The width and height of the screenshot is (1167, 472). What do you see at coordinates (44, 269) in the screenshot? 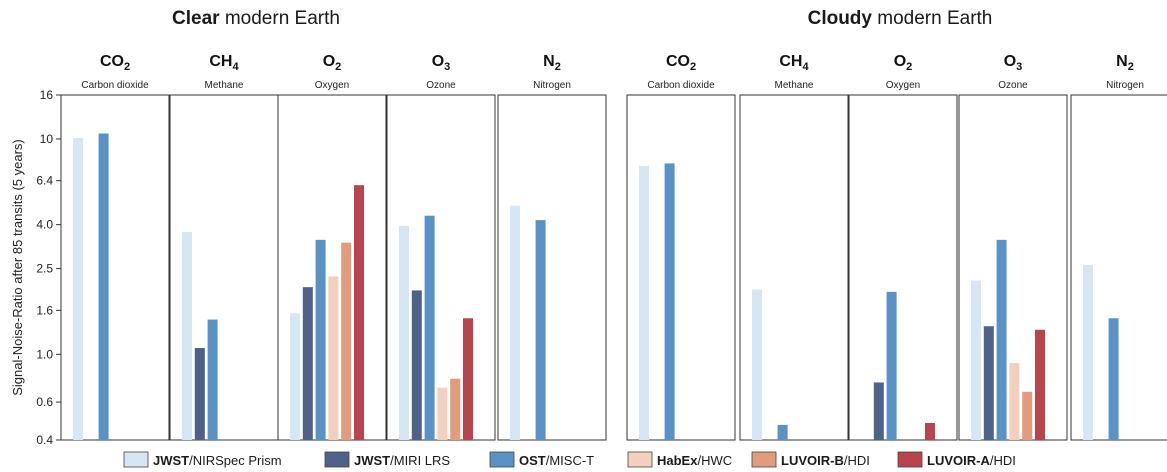
I see `y-tick-label: 2.5` at bounding box center [44, 269].